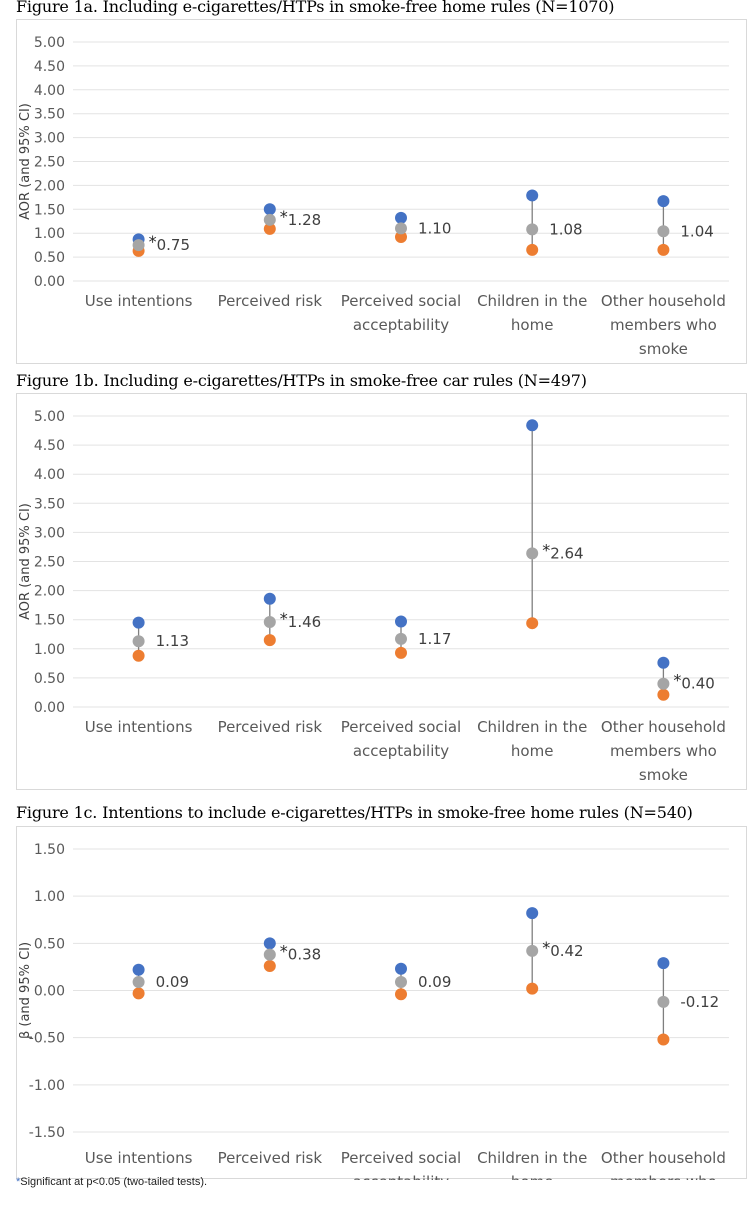  Describe the element at coordinates (304, 220) in the screenshot. I see `data-label-value: 1.28` at that location.